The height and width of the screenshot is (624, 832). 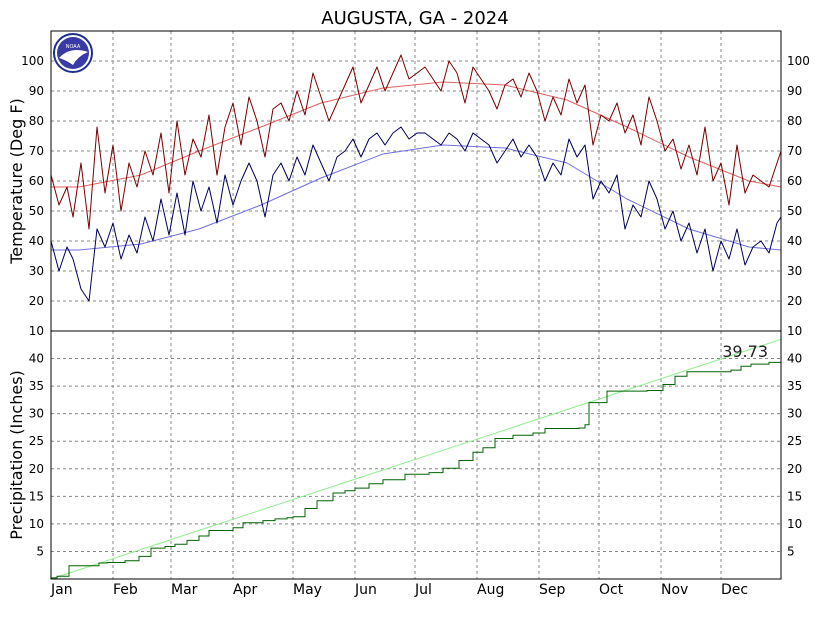 I want to click on month-label-dec: Dec, so click(x=734, y=590).